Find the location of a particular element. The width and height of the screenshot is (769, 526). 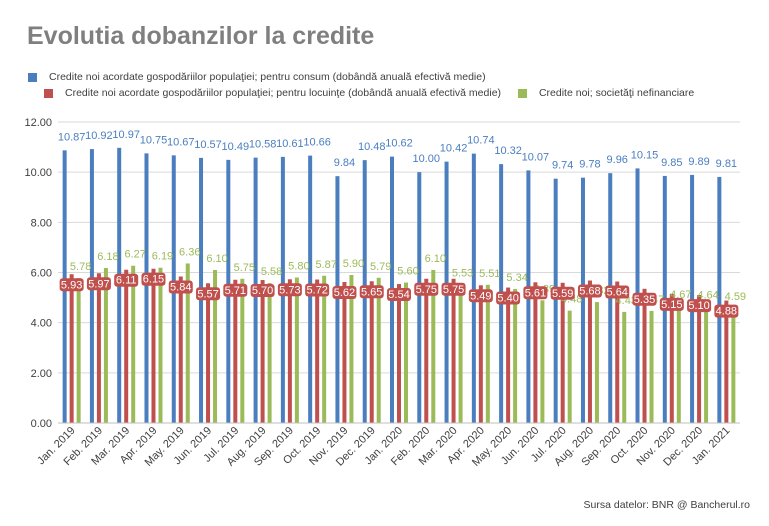

data-label-nefinanciare: 5.78 is located at coordinates (80, 267).